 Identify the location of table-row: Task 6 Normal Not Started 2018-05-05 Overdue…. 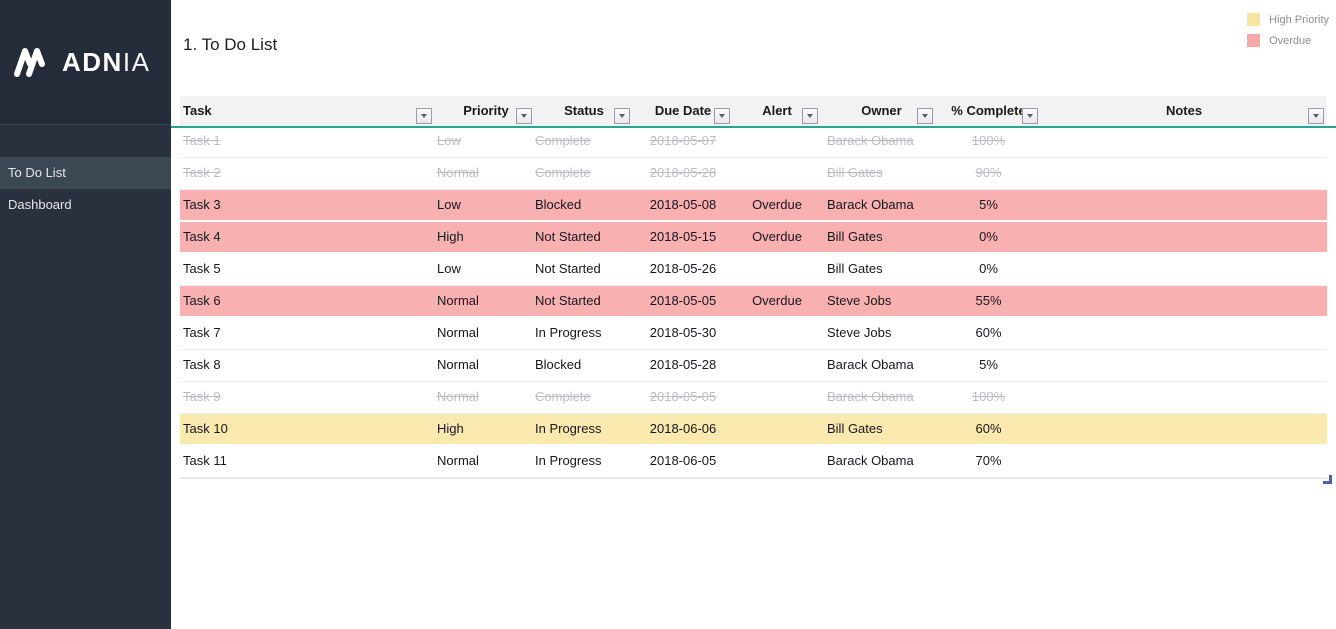
(753, 302).